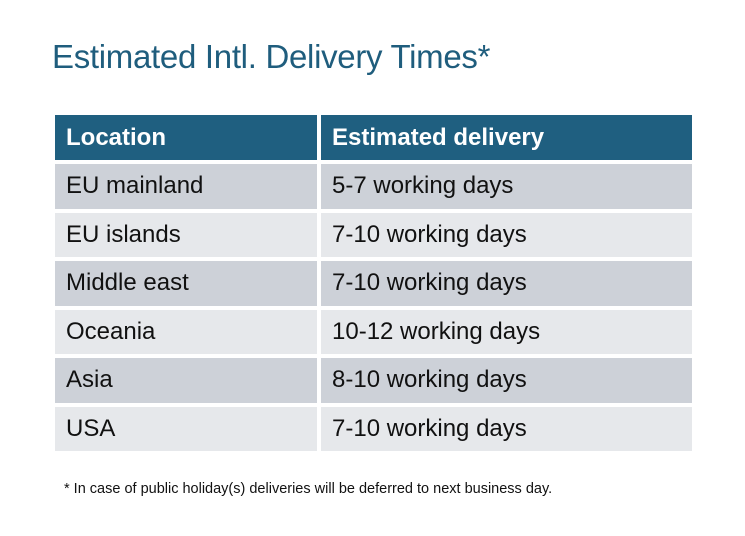 The width and height of the screenshot is (745, 536). Describe the element at coordinates (506, 331) in the screenshot. I see `delivery-cell: 10-12 working days` at that location.